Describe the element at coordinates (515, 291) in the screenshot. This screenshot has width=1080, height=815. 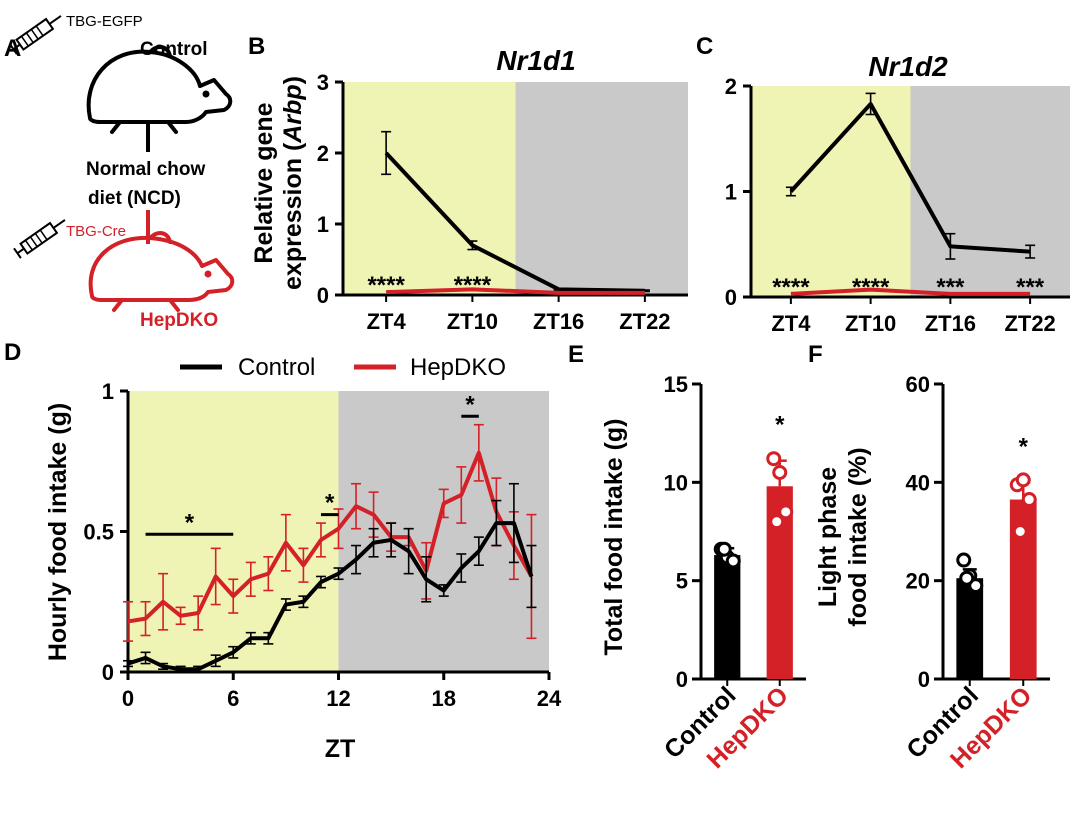
I see `panel-b-hepdko-line` at that location.